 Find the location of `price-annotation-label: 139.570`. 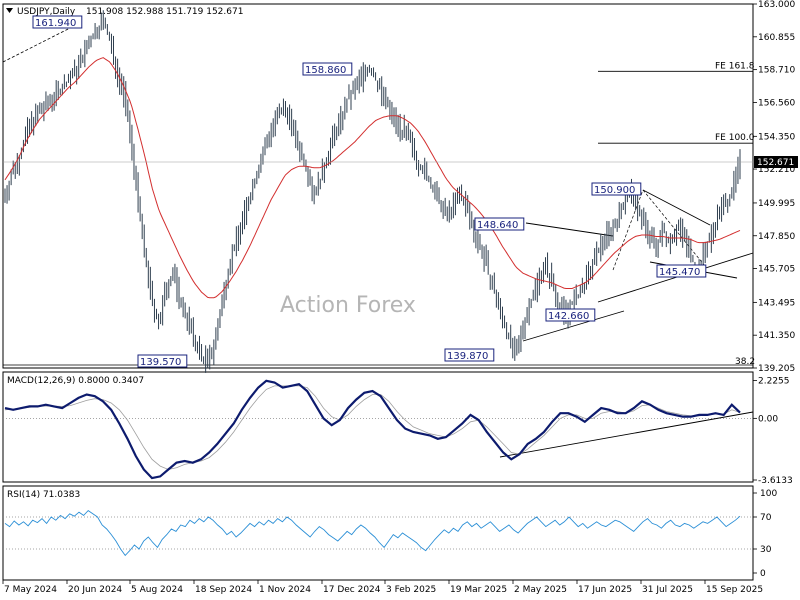

price-annotation-label: 139.570 is located at coordinates (160, 362).